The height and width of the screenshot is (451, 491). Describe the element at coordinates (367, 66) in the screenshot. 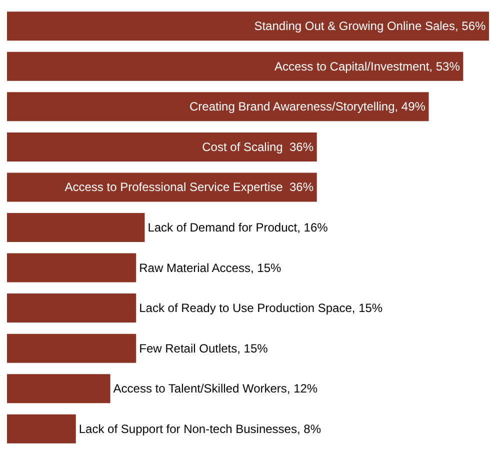

I see `data-label: Access to Capital/Investment, 53%` at that location.